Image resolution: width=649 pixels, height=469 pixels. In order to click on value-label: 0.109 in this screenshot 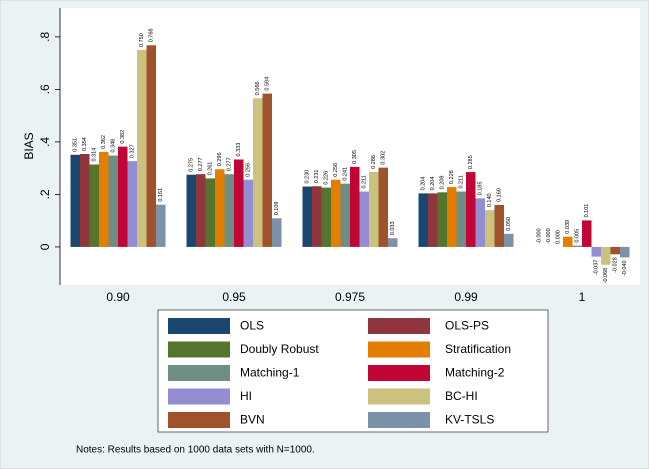, I will do `click(277, 209)`.